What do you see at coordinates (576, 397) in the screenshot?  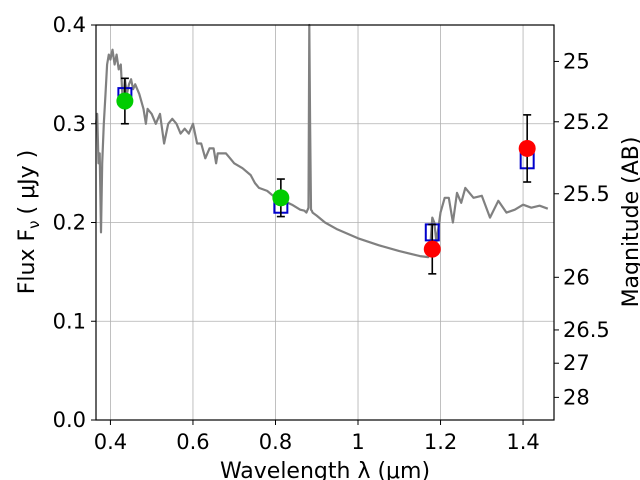 I see `right-tick-label-6: 28` at bounding box center [576, 397].